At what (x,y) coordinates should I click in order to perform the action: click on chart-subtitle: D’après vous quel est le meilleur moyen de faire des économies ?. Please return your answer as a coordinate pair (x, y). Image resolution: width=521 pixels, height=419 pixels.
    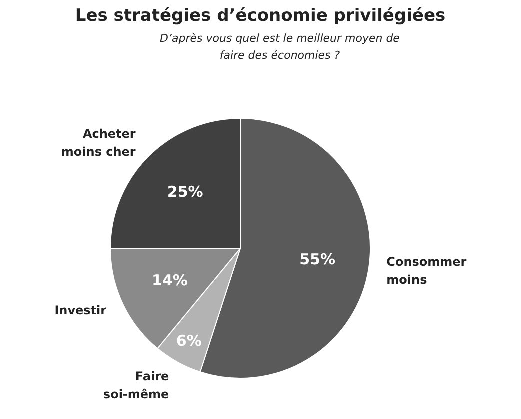
    Looking at the image, I should click on (280, 47).